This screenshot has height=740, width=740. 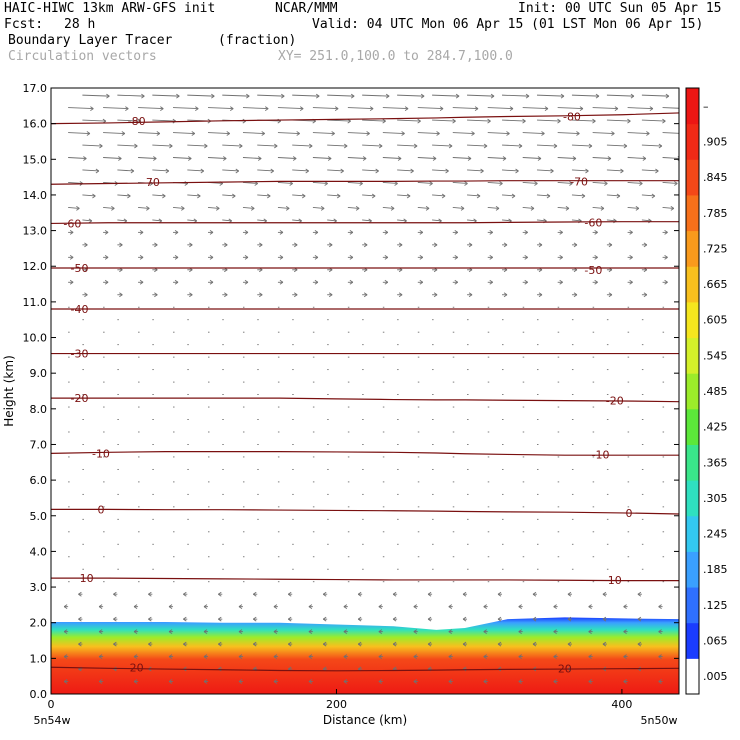 I want to click on forecast-hours: 28 h, so click(x=80, y=24).